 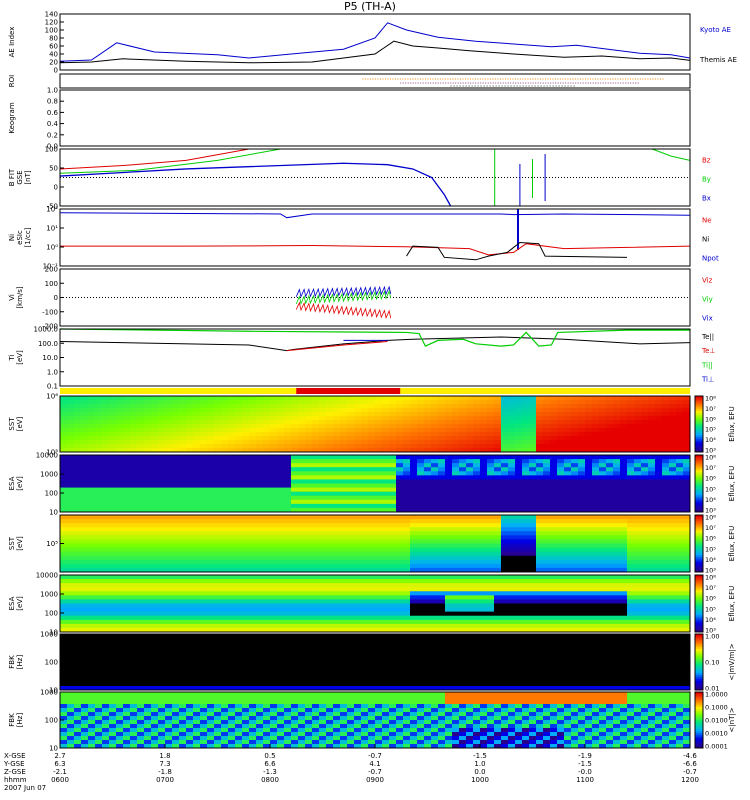 What do you see at coordinates (732, 483) in the screenshot?
I see `colorbar-label: Eflux, EFU` at bounding box center [732, 483].